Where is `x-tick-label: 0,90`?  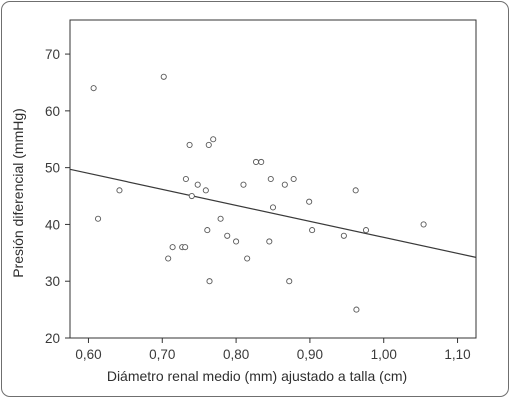
x-tick-label: 0,90 is located at coordinates (310, 354).